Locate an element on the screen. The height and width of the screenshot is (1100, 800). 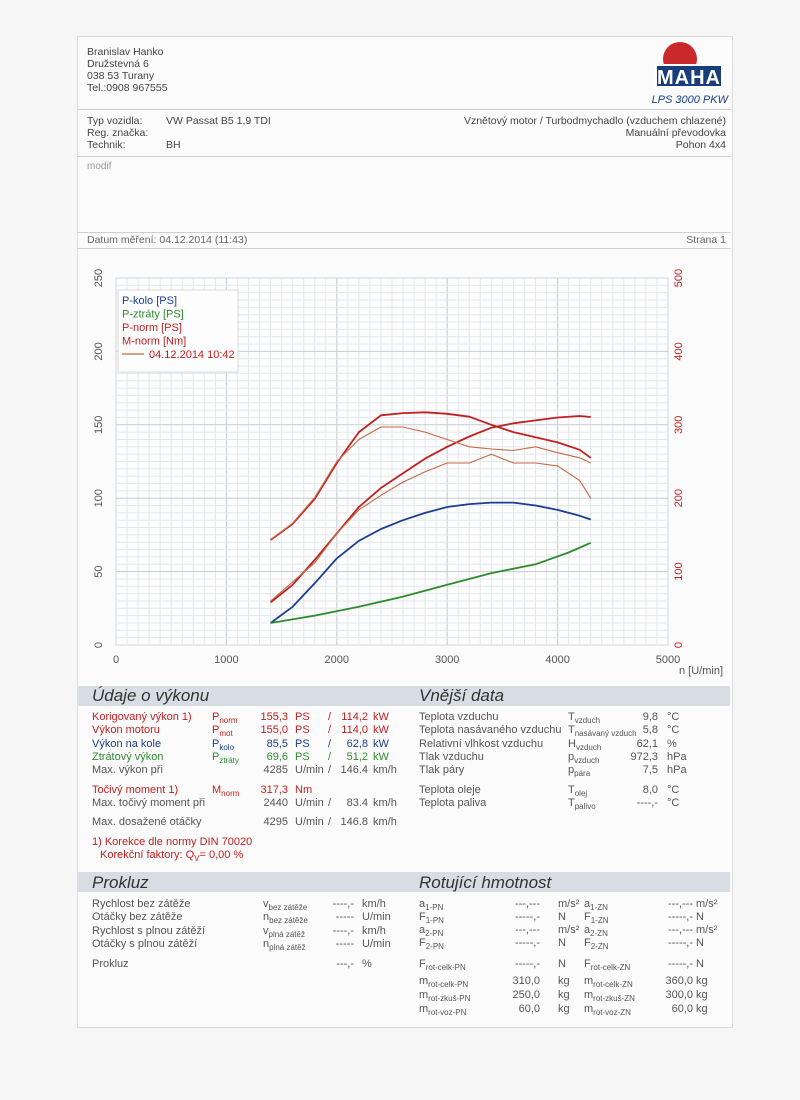
slip-label: Otáčky bez zátěže is located at coordinates (137, 917).